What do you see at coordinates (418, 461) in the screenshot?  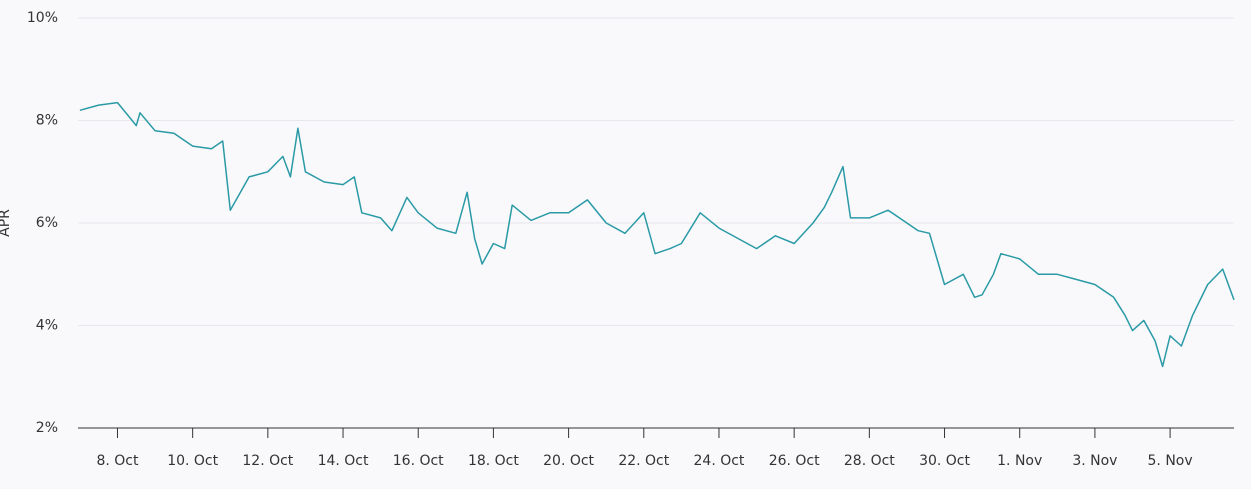 I see `x-tick-label: 16. Oct` at bounding box center [418, 461].